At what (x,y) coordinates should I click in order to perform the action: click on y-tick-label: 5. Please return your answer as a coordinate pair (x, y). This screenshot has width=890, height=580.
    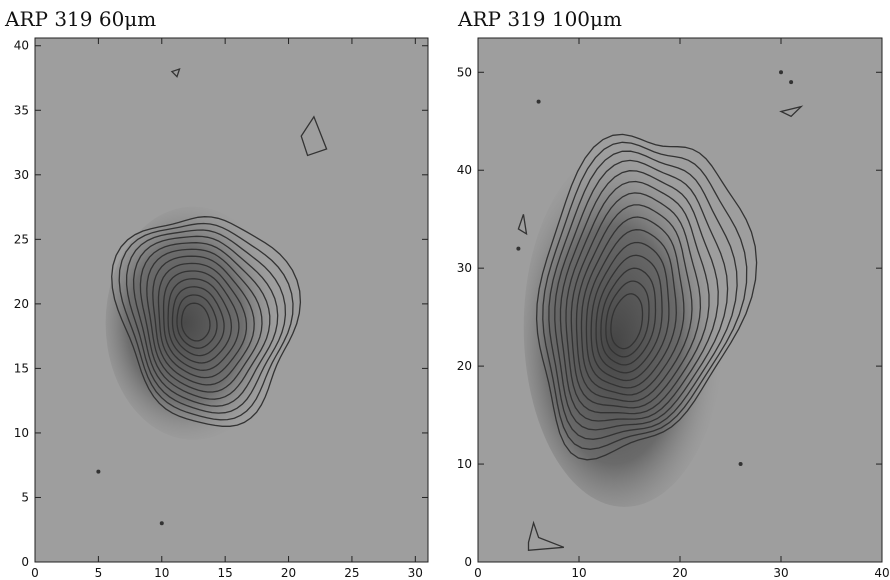
    Looking at the image, I should click on (25, 497).